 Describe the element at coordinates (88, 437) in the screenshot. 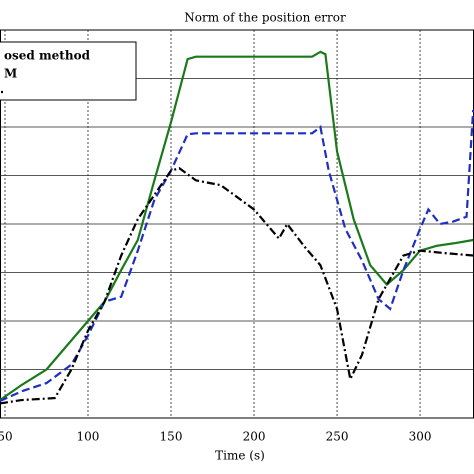

I see `x-tick-label: 100` at that location.